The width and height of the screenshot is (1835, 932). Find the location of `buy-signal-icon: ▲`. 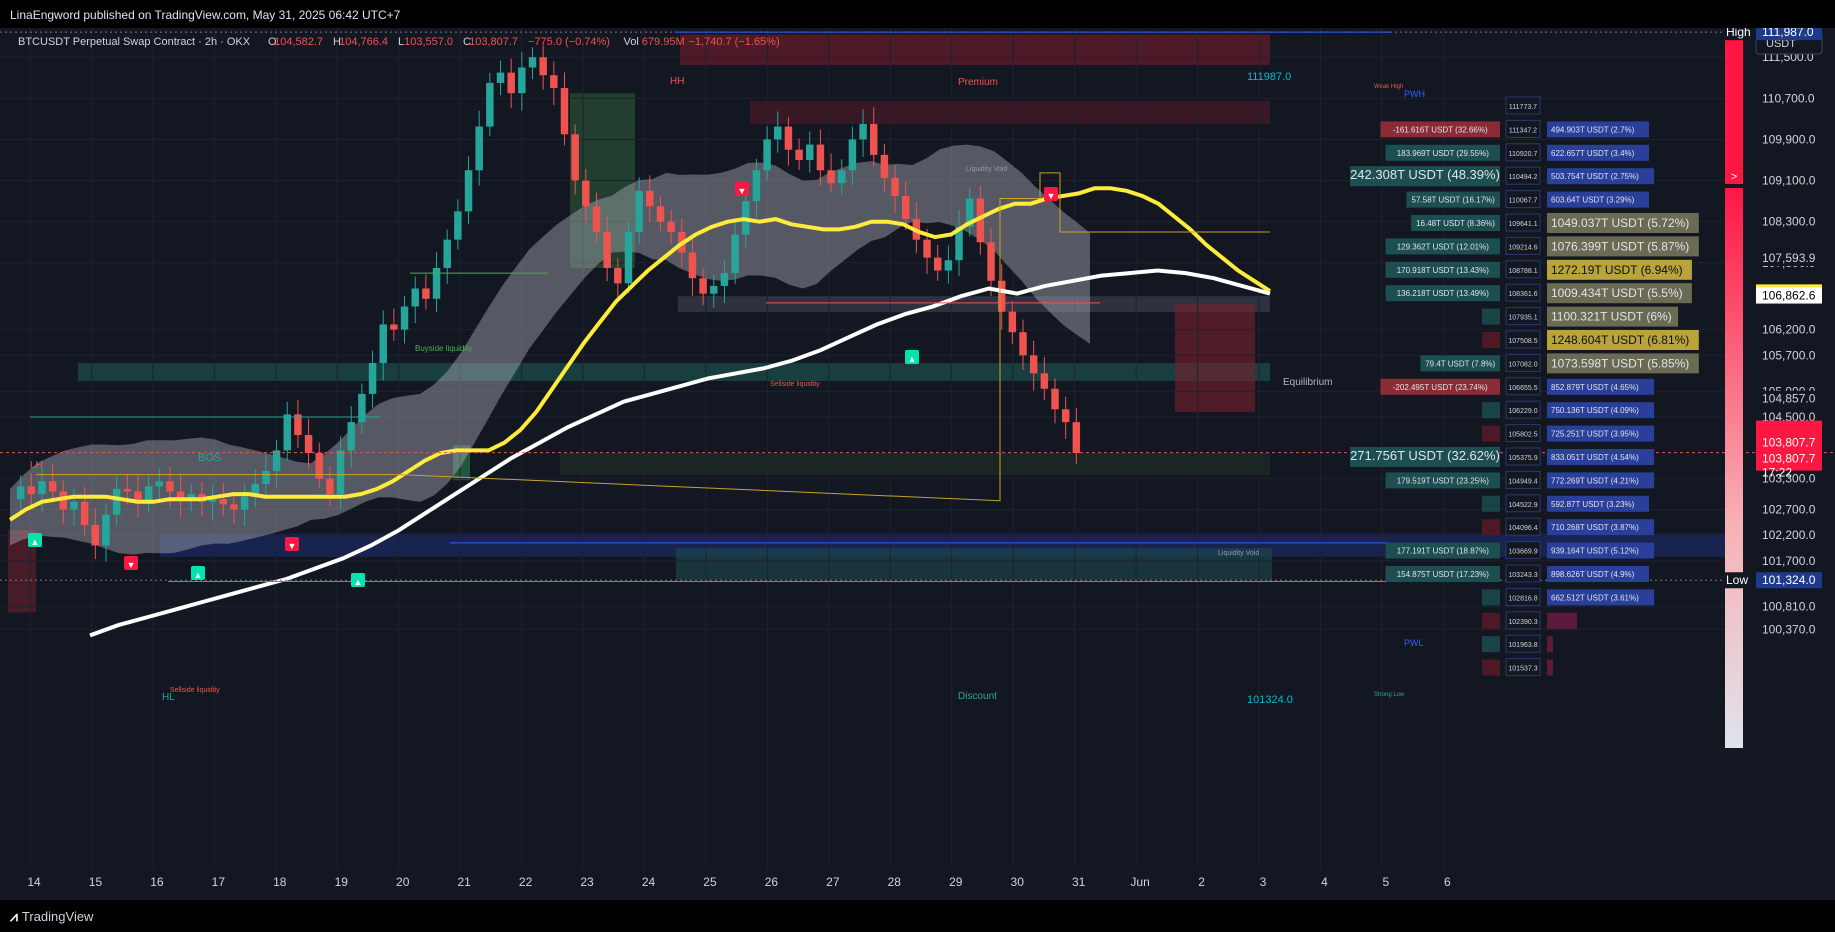

buy-signal-icon: ▲ is located at coordinates (198, 575).